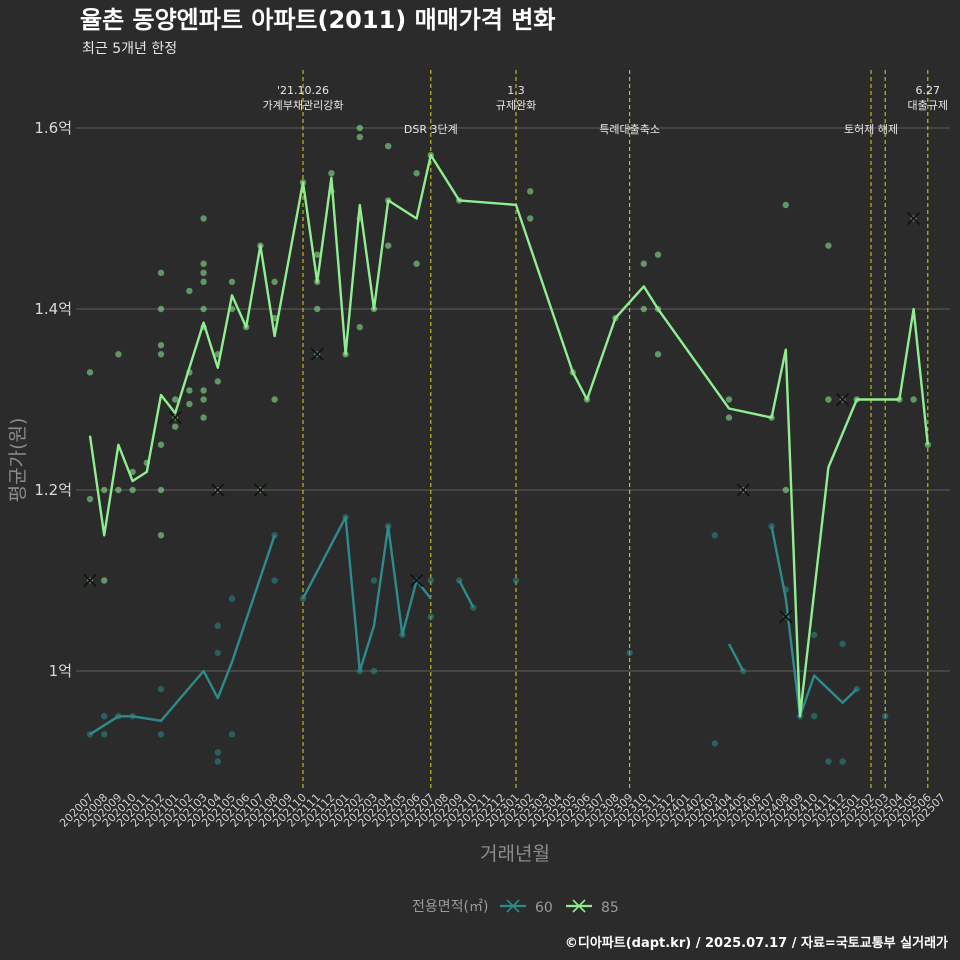 Image resolution: width=960 pixels, height=960 pixels. What do you see at coordinates (629, 129) in the screenshot?
I see `event-label-3: 특례대출축소` at bounding box center [629, 129].